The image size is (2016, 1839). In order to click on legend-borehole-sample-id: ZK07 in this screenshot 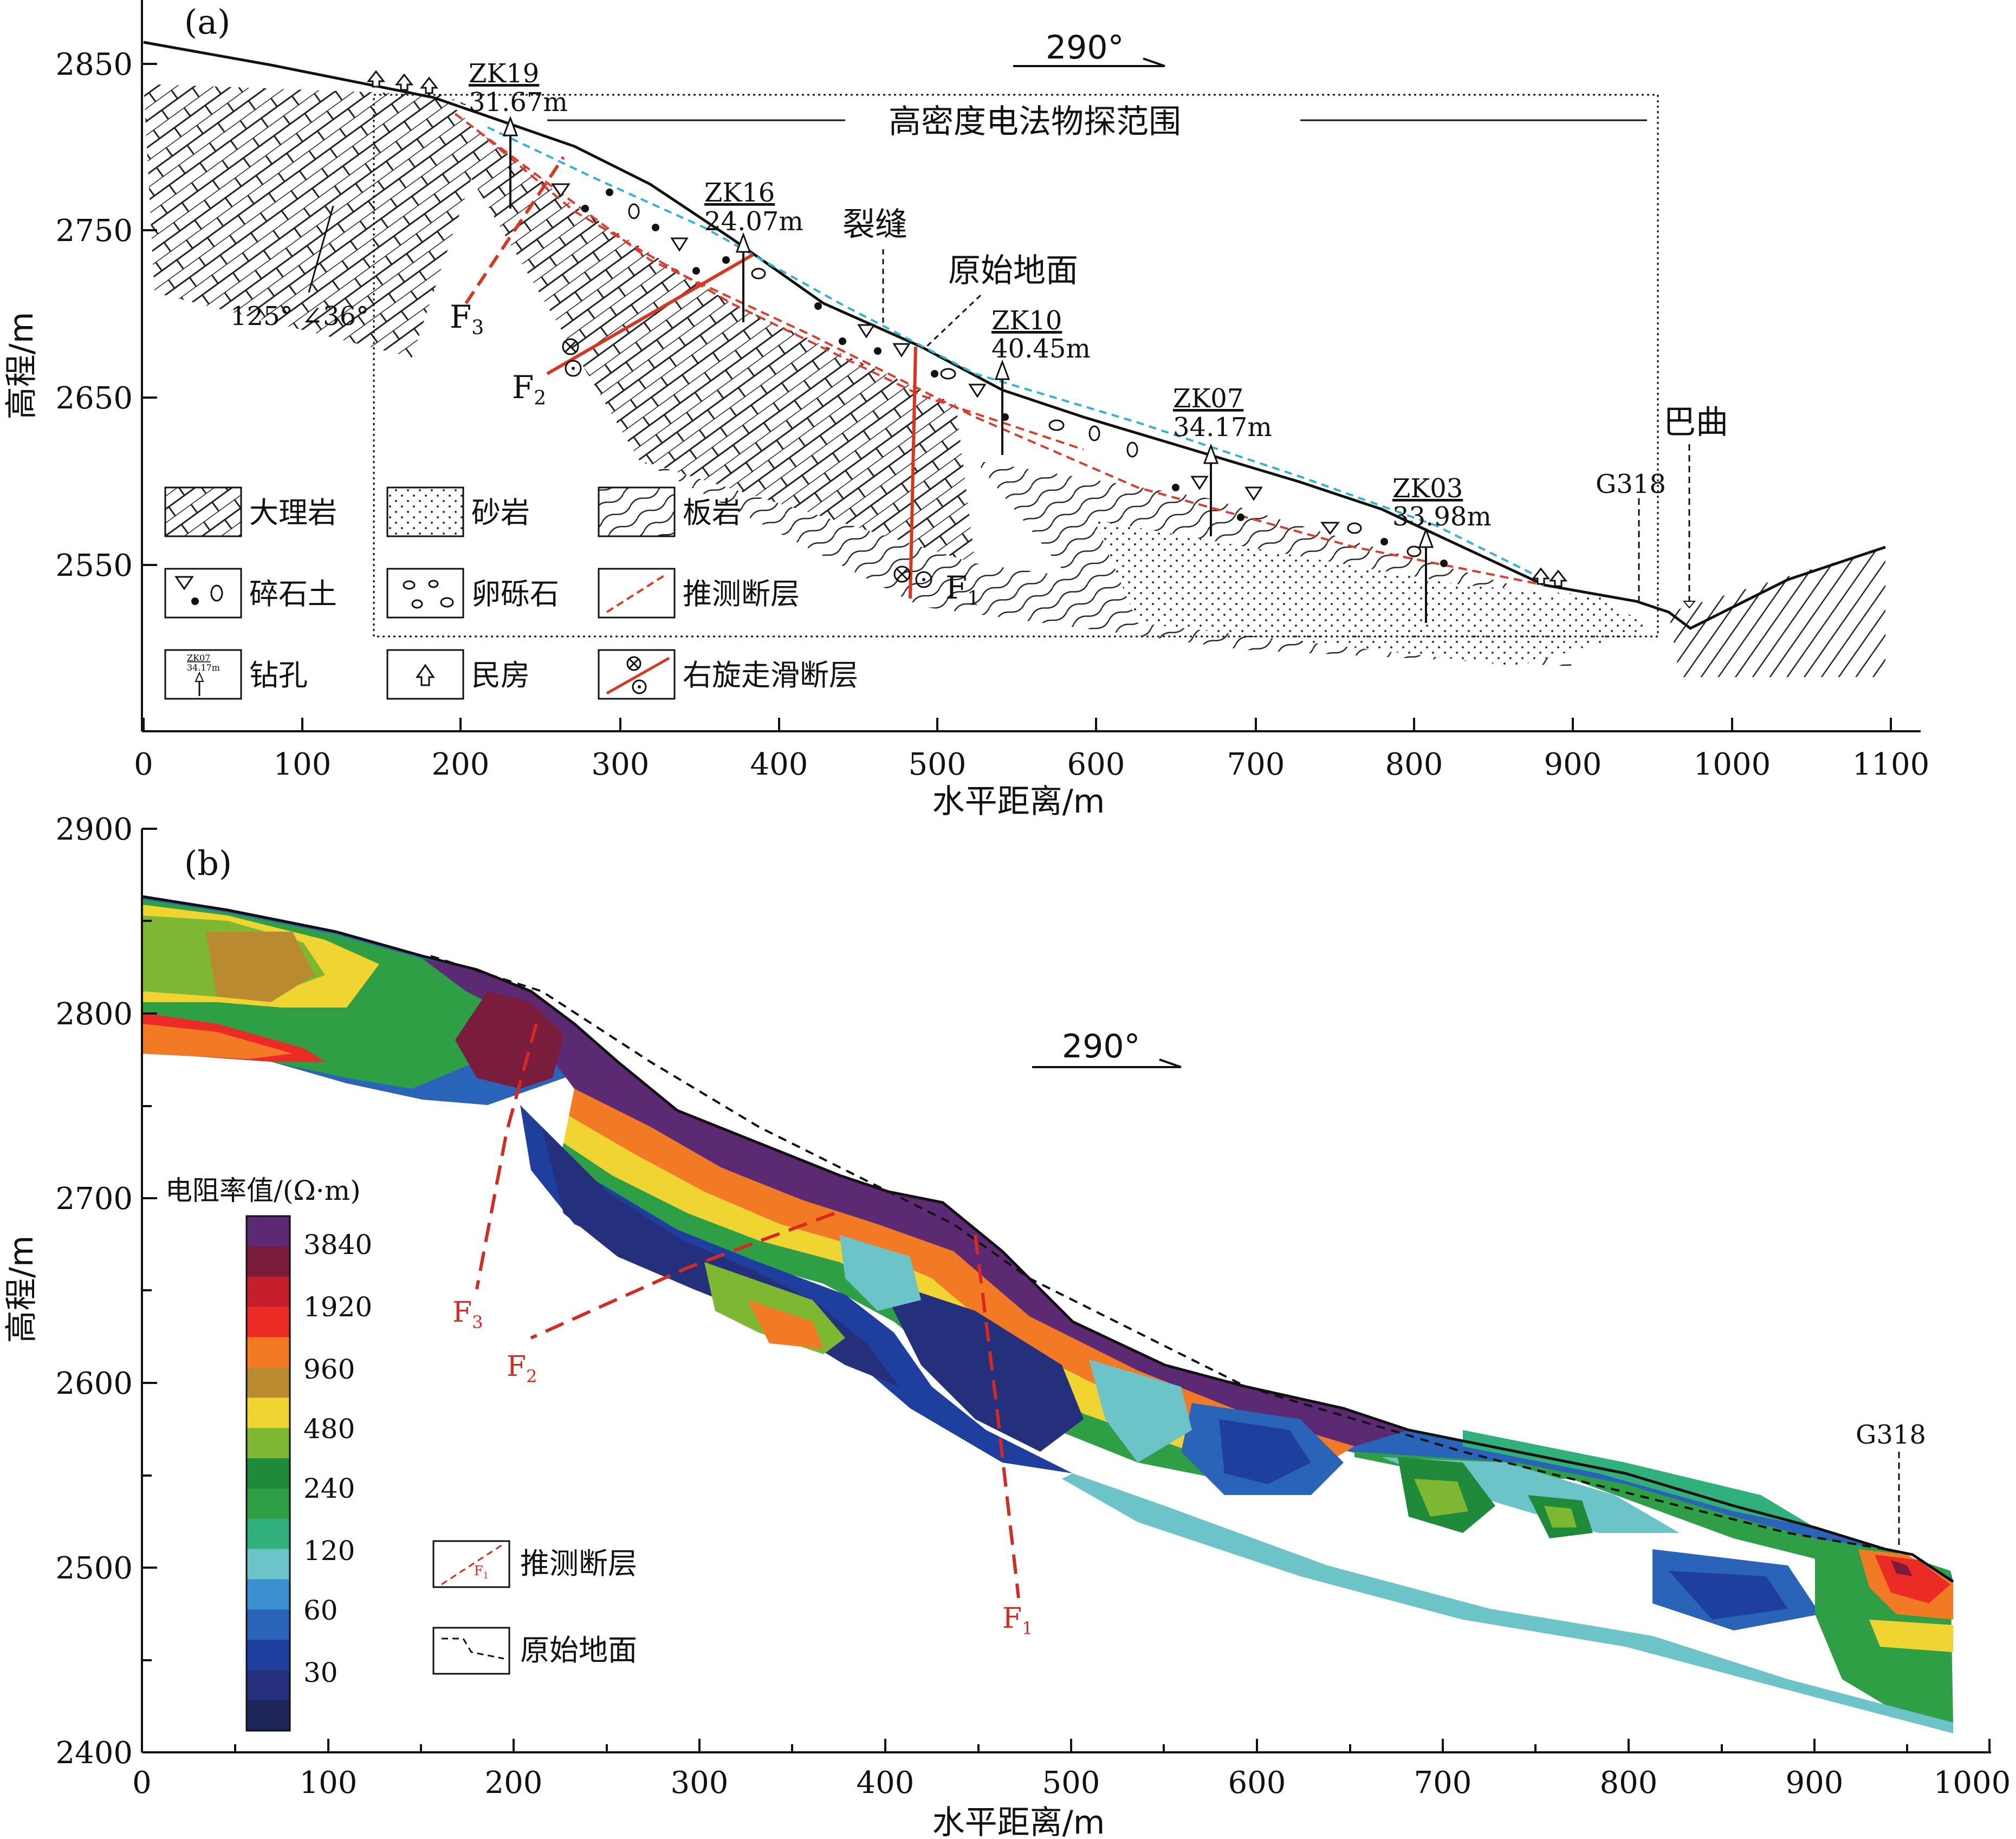, I will do `click(199, 658)`.